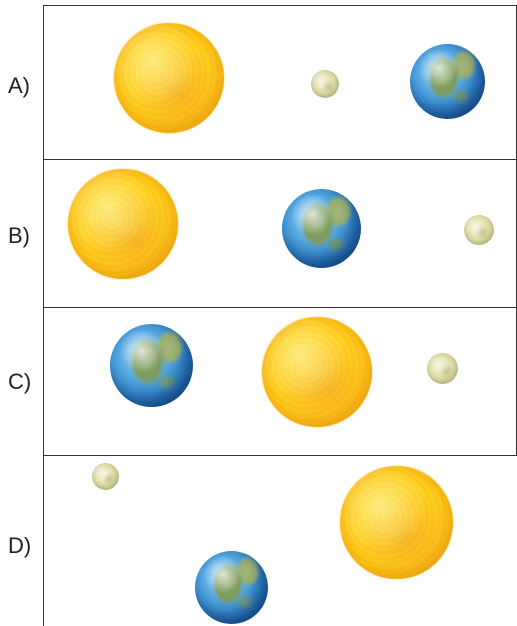 This screenshot has height=626, width=517. What do you see at coordinates (20, 545) in the screenshot?
I see `option-label-d: D)` at bounding box center [20, 545].